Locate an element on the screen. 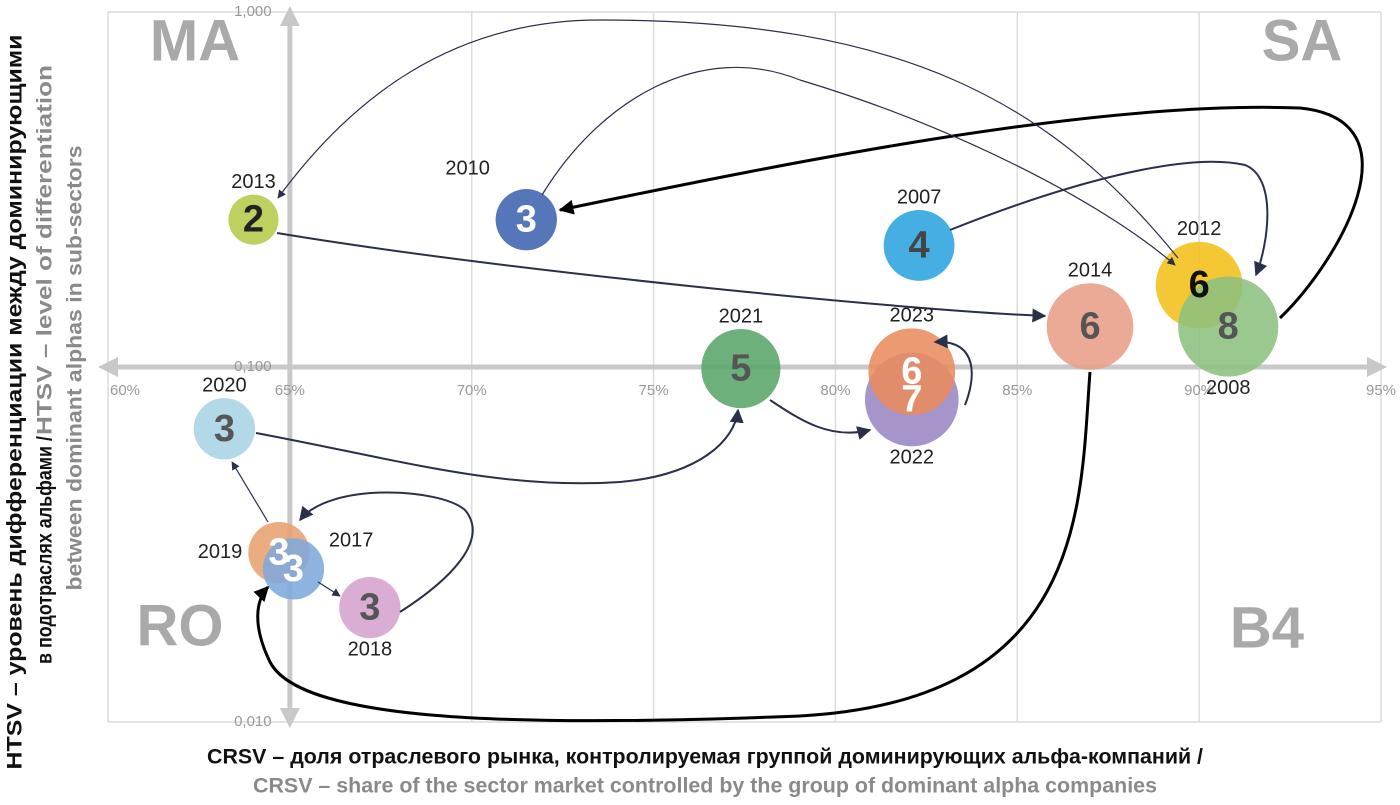  y-tick-label: 0,010 is located at coordinates (253, 721).